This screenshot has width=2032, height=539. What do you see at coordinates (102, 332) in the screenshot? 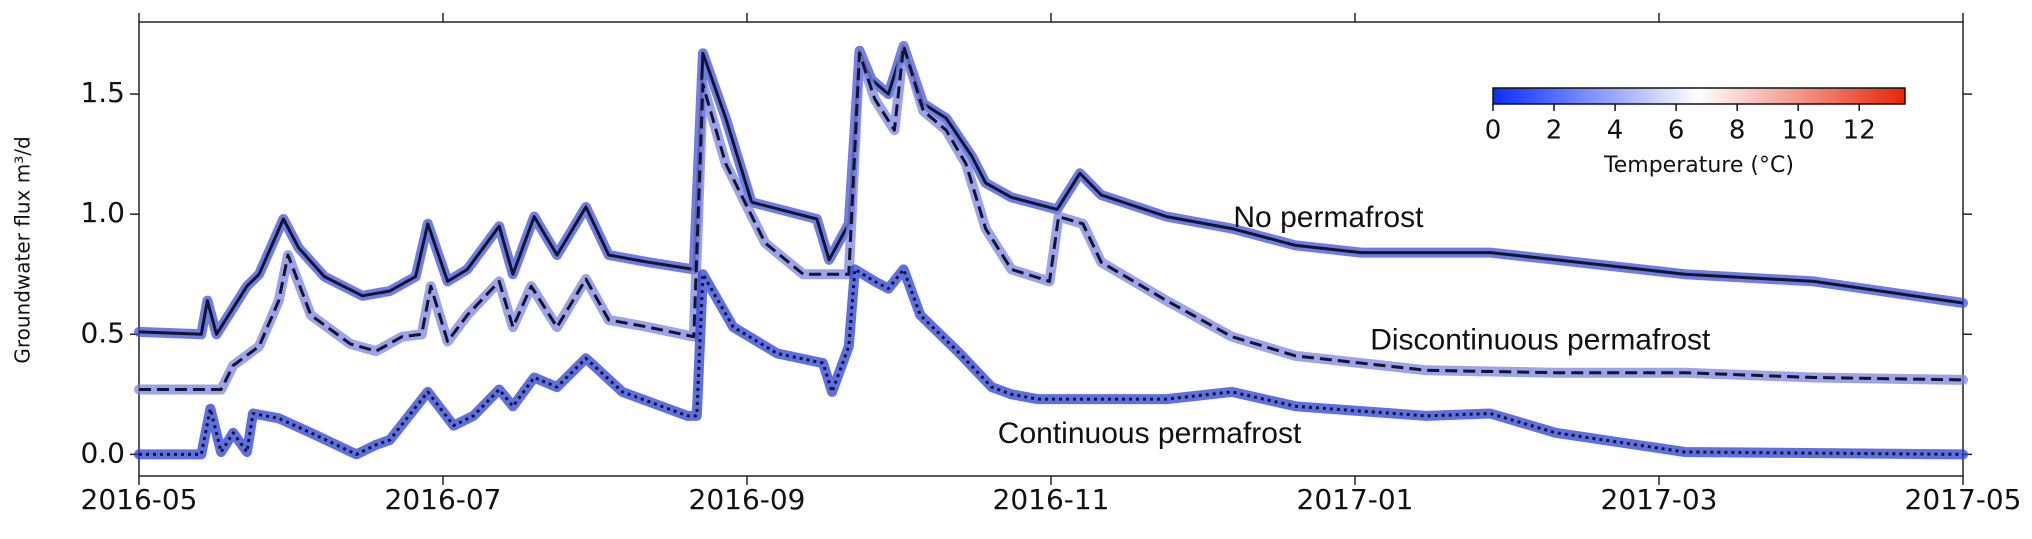
I see `y-tick-label: 0.5` at bounding box center [102, 332].